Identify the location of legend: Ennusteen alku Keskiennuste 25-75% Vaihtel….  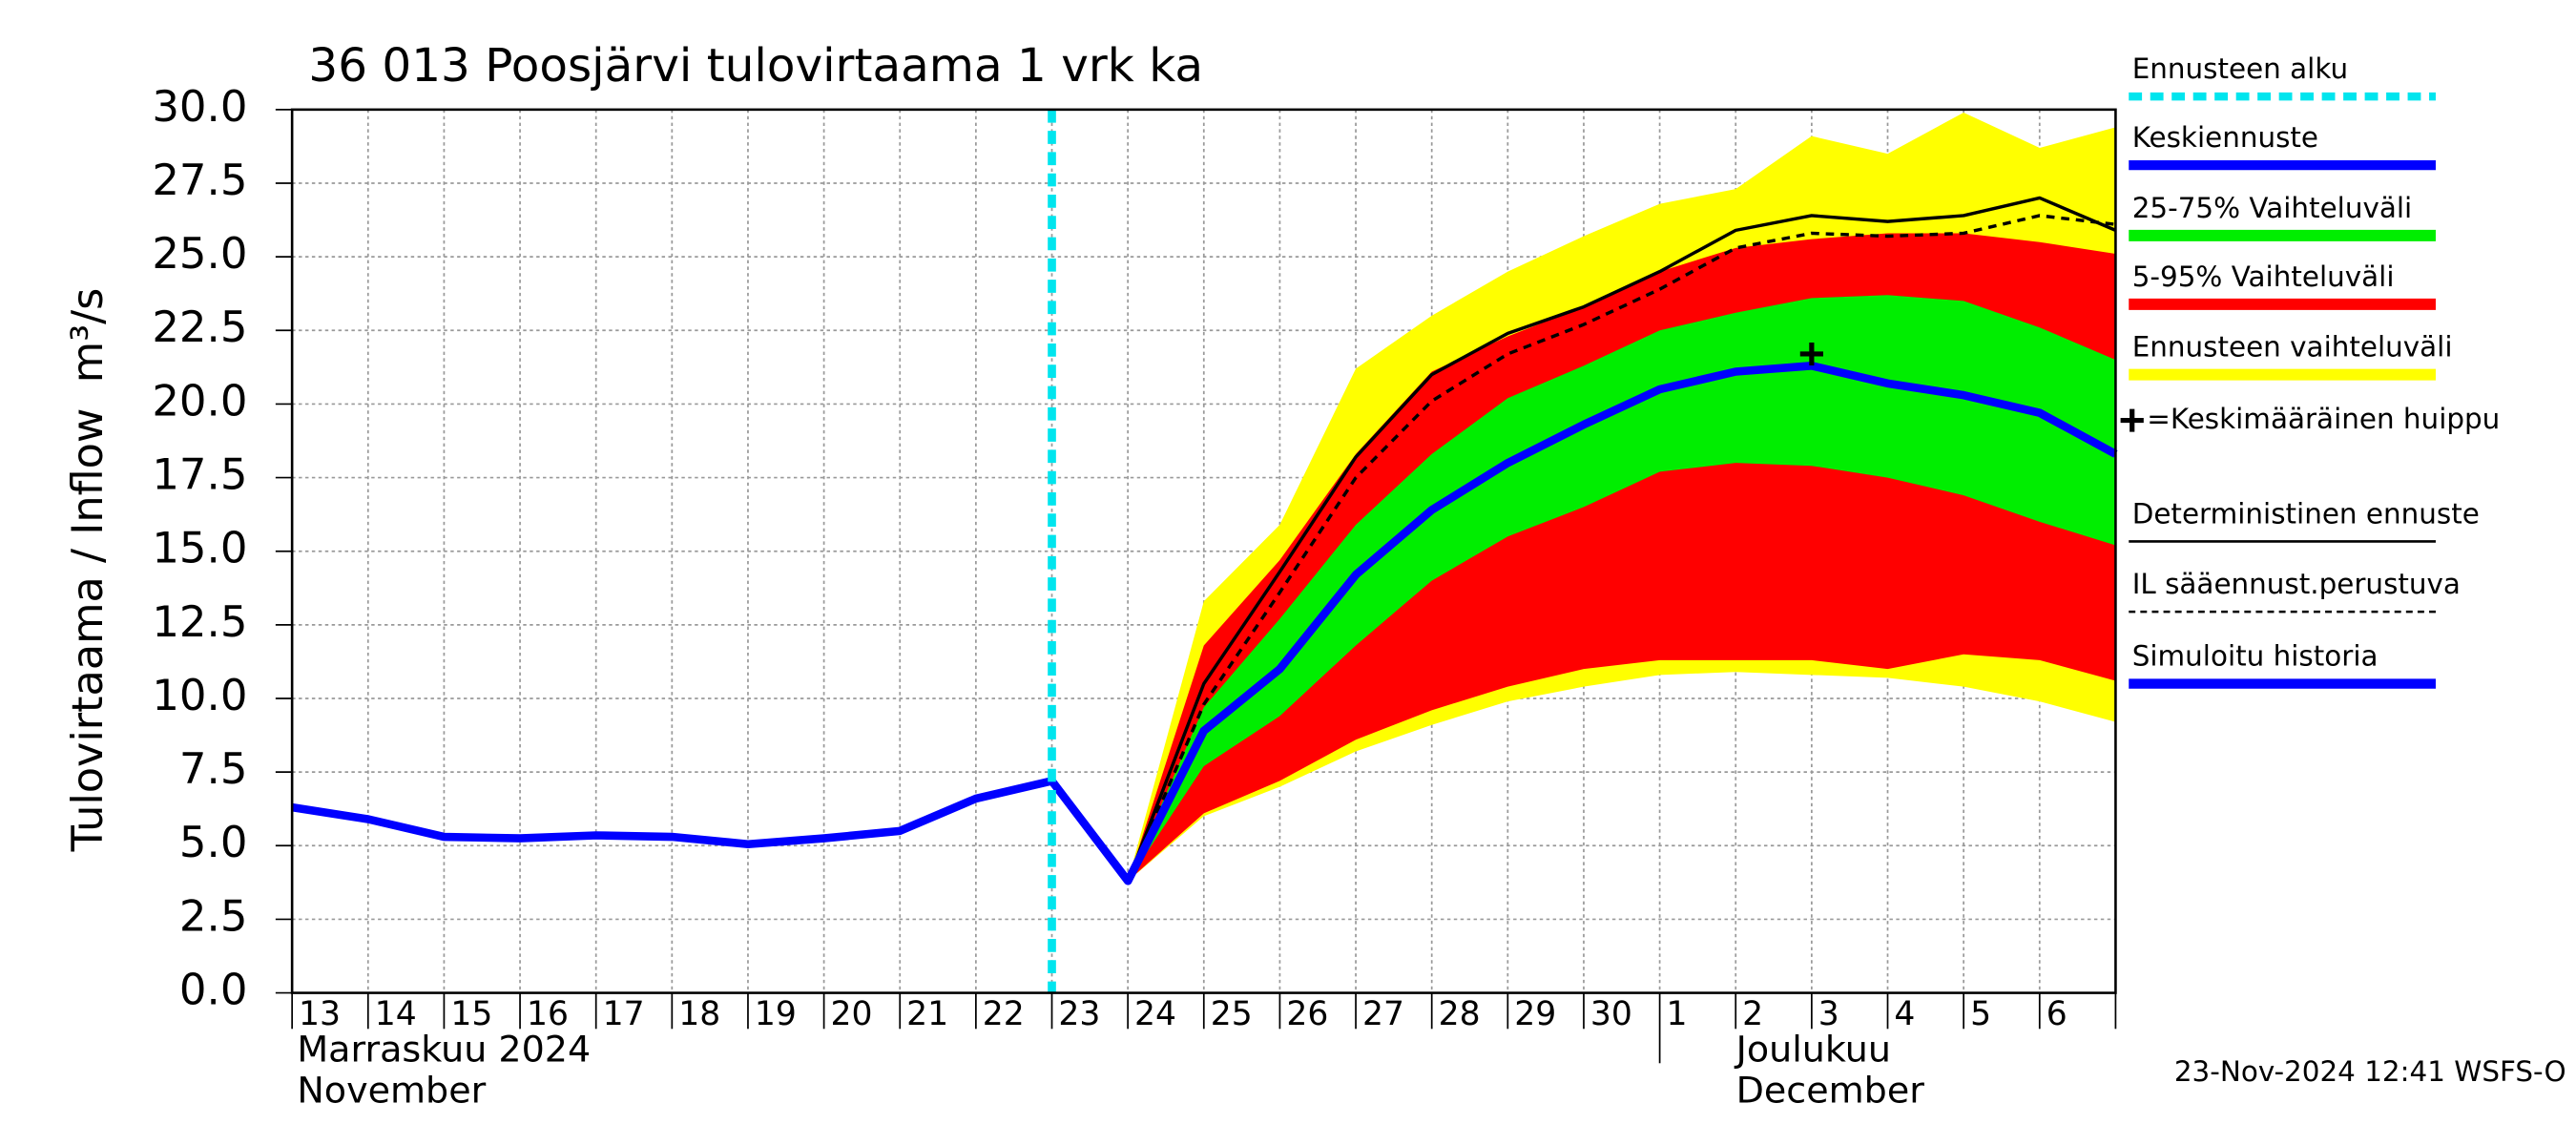
(2310, 370).